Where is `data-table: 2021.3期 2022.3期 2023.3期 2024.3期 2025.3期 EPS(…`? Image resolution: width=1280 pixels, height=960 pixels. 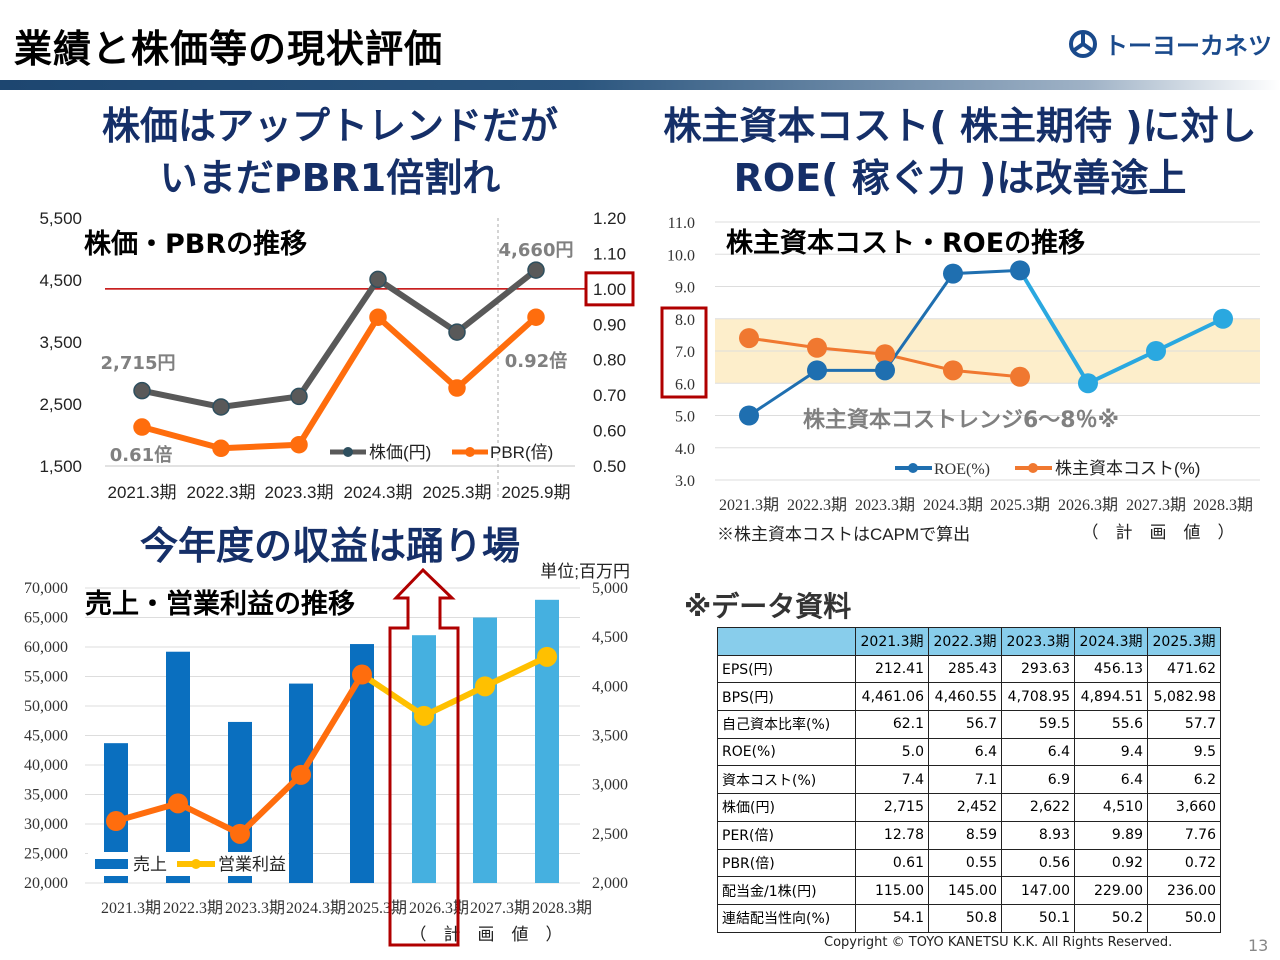
data-table: 2021.3期 2022.3期 2023.3期 2024.3期 2025.3期 EPS(… is located at coordinates (969, 780).